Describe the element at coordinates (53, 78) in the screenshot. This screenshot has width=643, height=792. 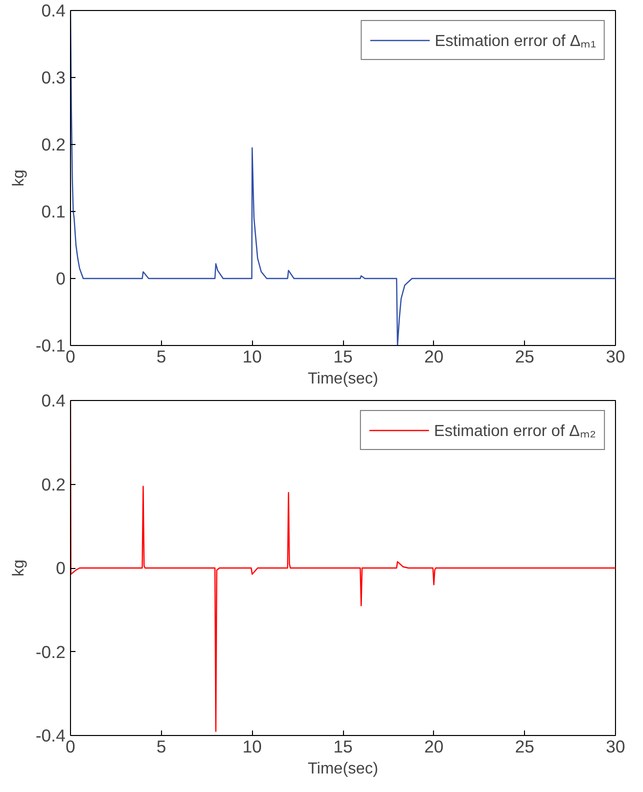
I see `y-tick-label: 0.3` at that location.